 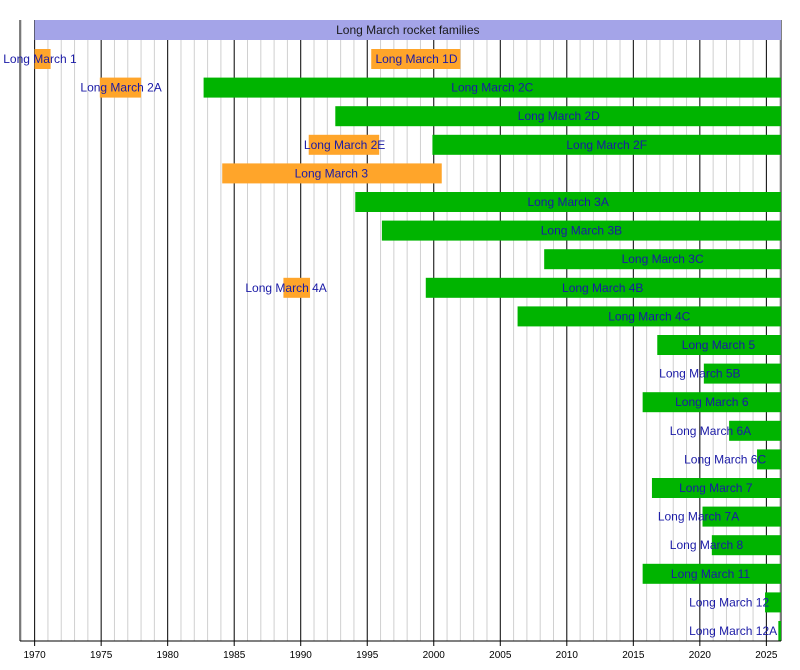 What do you see at coordinates (698, 517) in the screenshot?
I see `bar-label: Long March 7A` at bounding box center [698, 517].